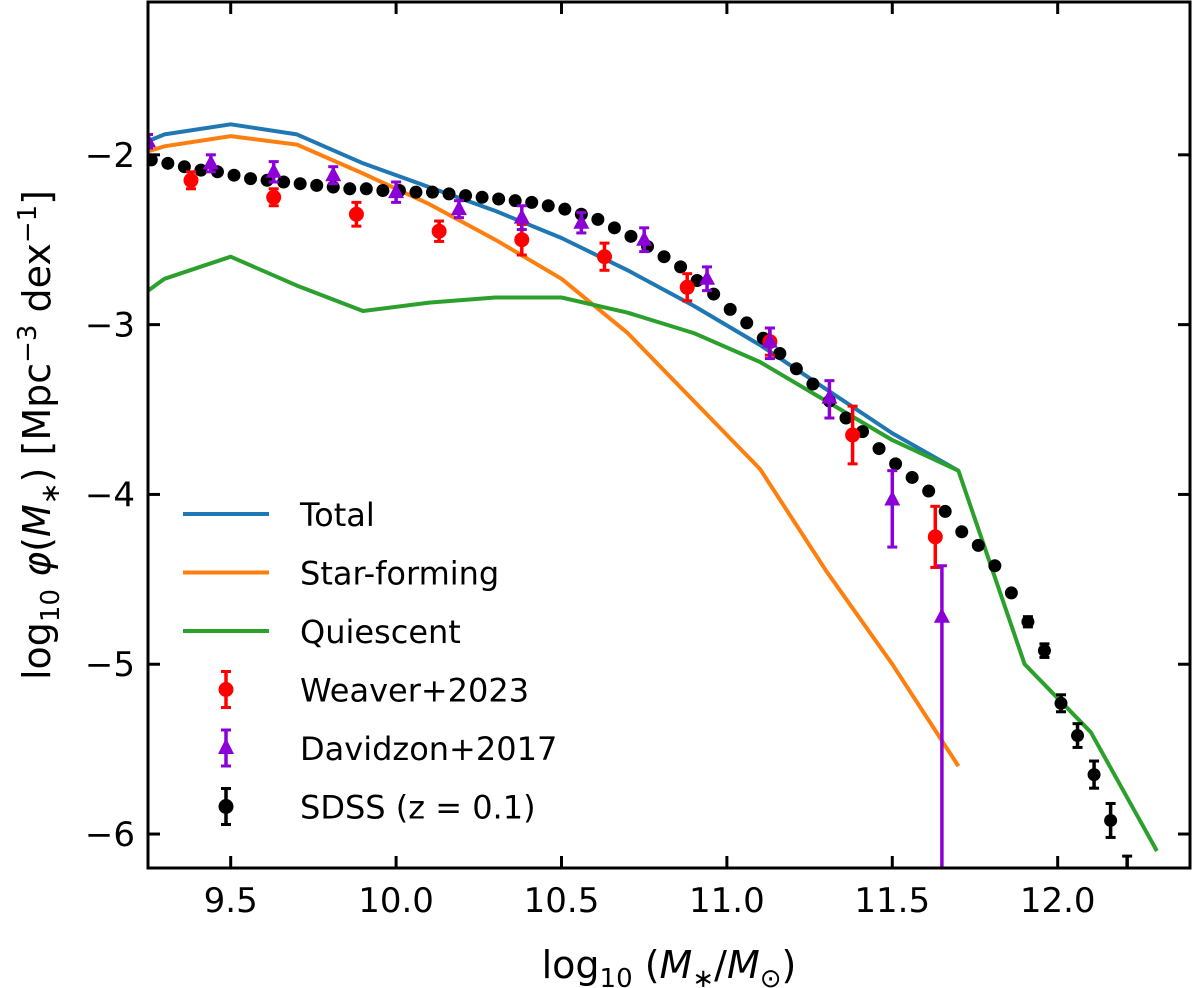 This screenshot has height=988, width=1200. I want to click on legend-label-davidzon: Davidzon+2017, so click(428, 749).